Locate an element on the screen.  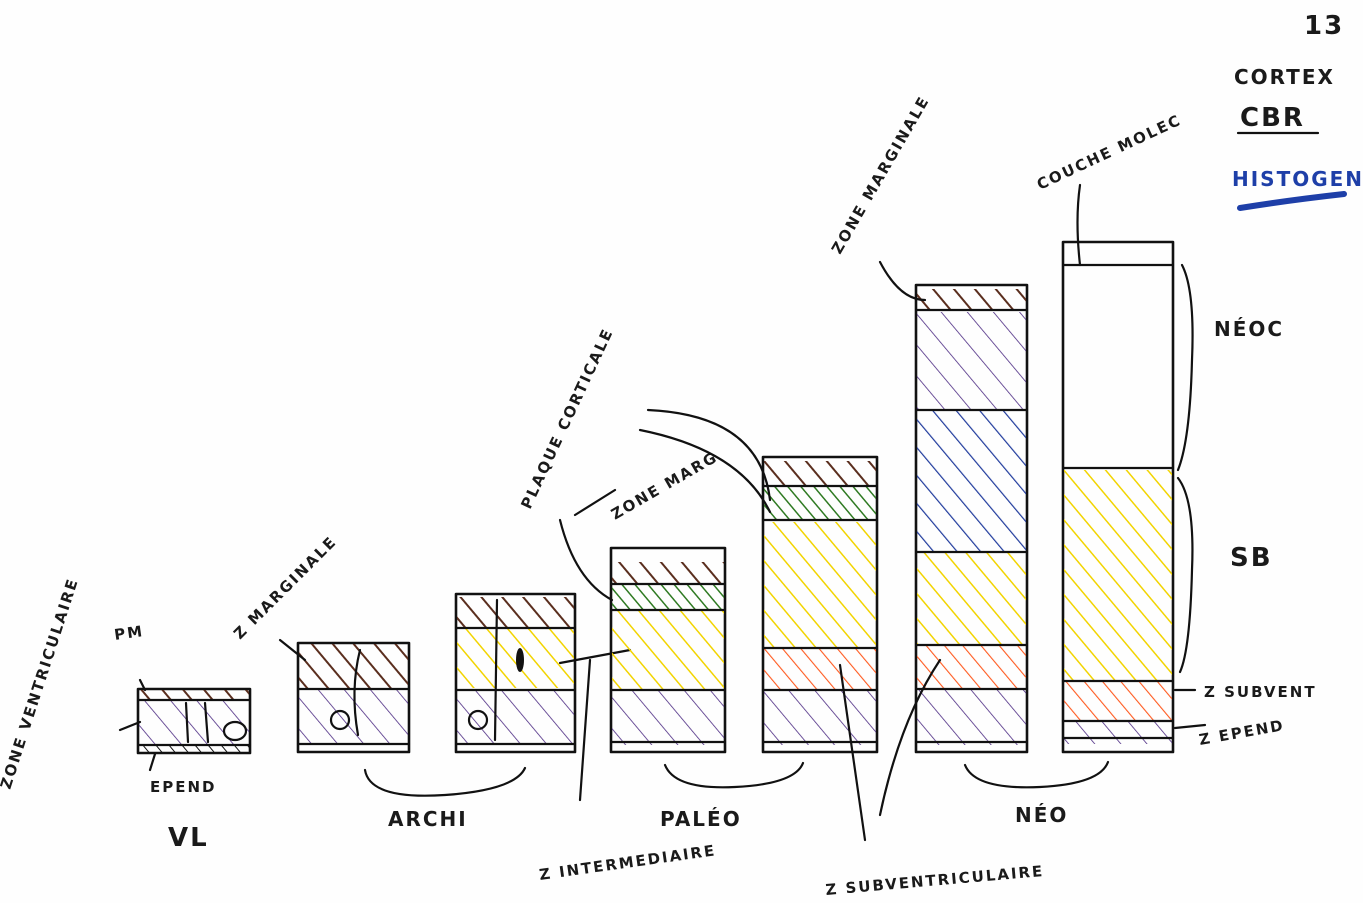
label-neoc: NÉOC is located at coordinates (1249, 329).